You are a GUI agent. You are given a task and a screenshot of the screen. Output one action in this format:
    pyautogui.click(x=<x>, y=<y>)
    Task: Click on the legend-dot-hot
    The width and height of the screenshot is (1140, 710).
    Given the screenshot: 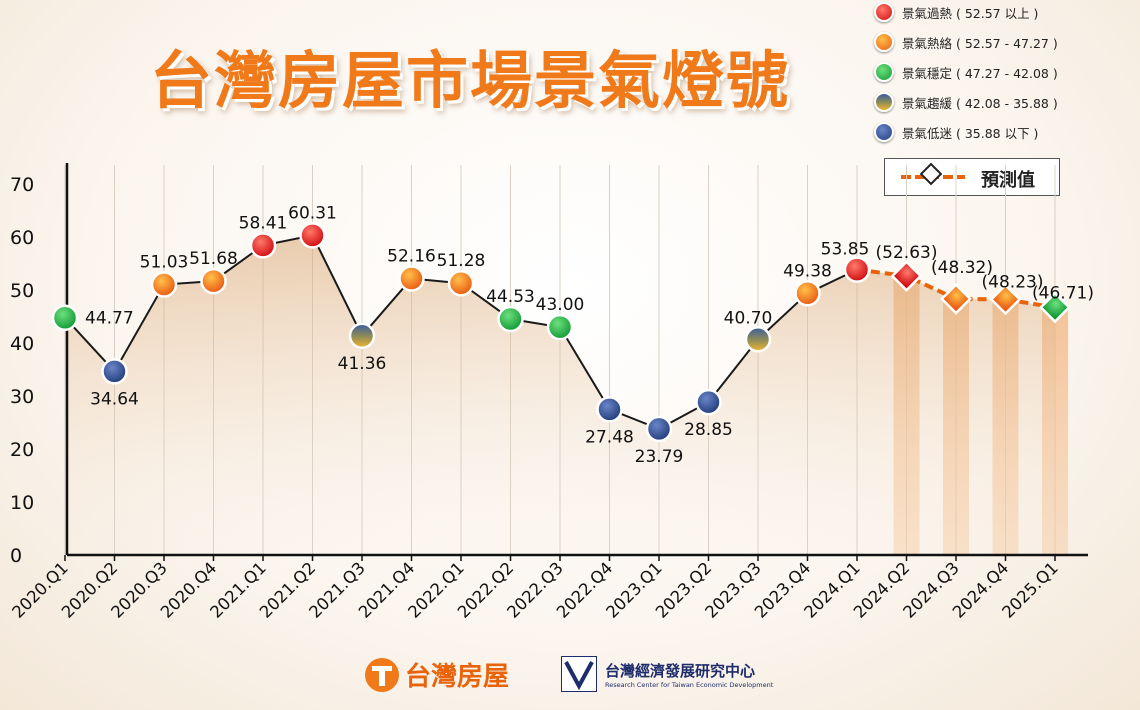 What is the action you would take?
    pyautogui.click(x=884, y=42)
    